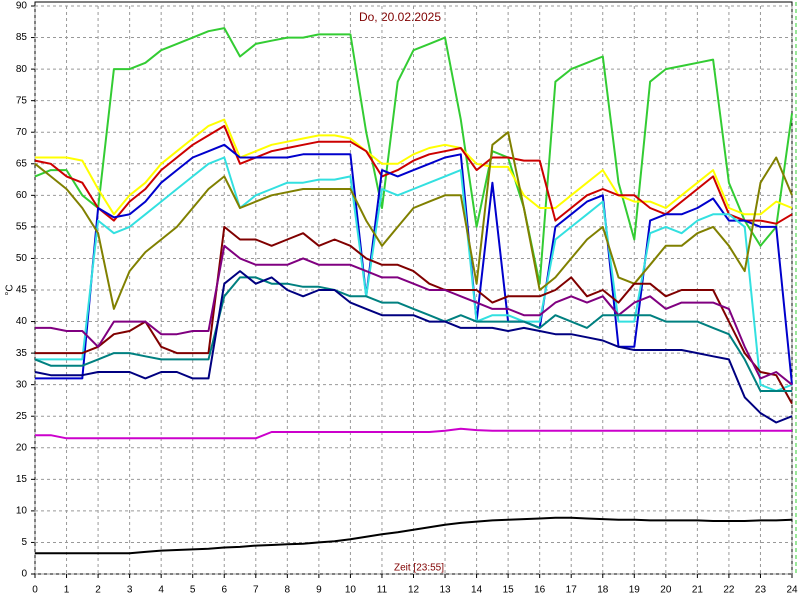  What do you see at coordinates (22, 353) in the screenshot?
I see `y-tick-label: 35` at bounding box center [22, 353].